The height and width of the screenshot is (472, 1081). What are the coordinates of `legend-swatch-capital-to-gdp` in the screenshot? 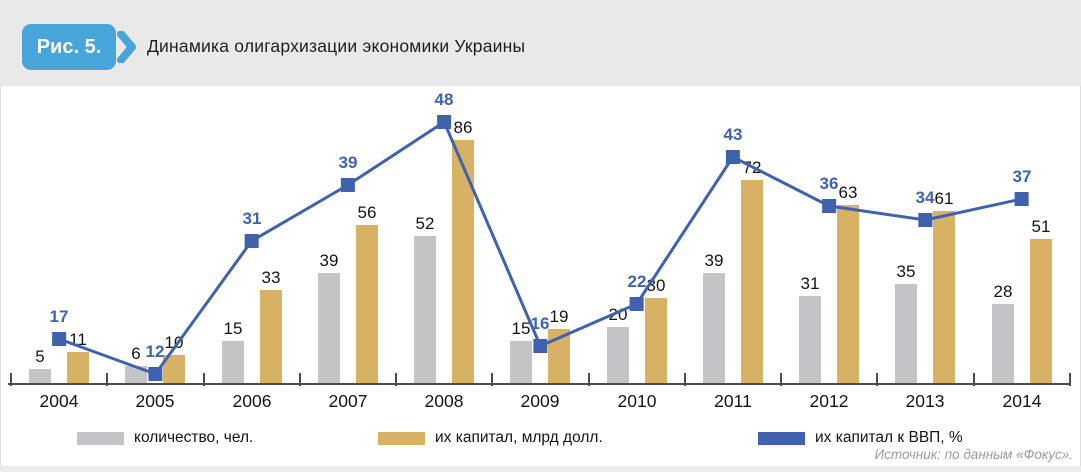 It's located at (781, 438).